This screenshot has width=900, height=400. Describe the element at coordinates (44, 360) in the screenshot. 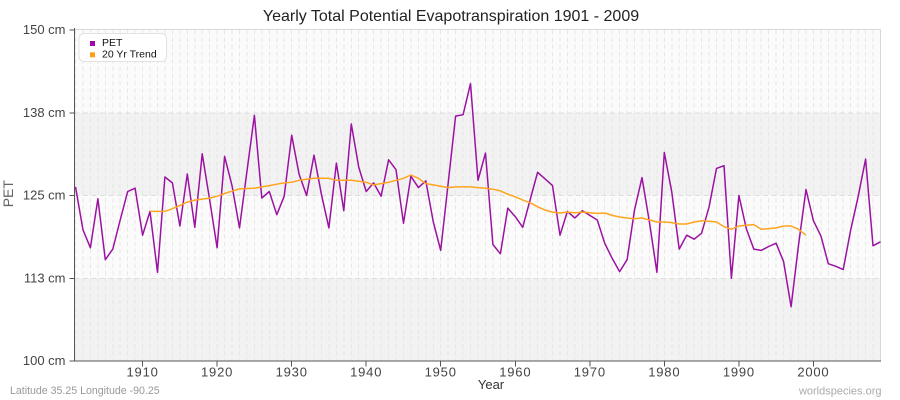

I see `svg-text: 100 cm` at that location.